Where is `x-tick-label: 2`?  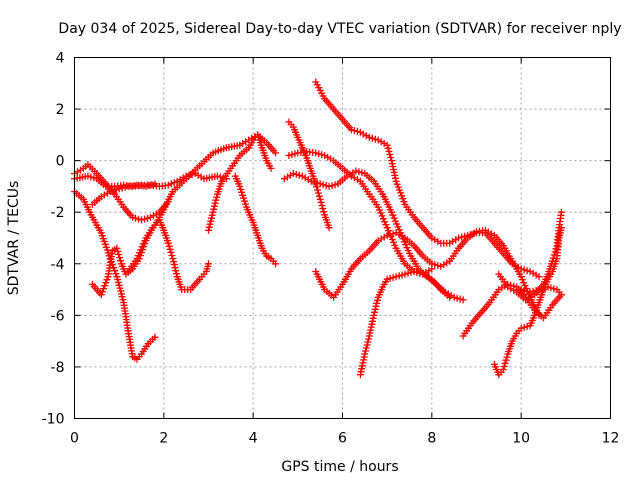
x-tick-label: 2 is located at coordinates (163, 439).